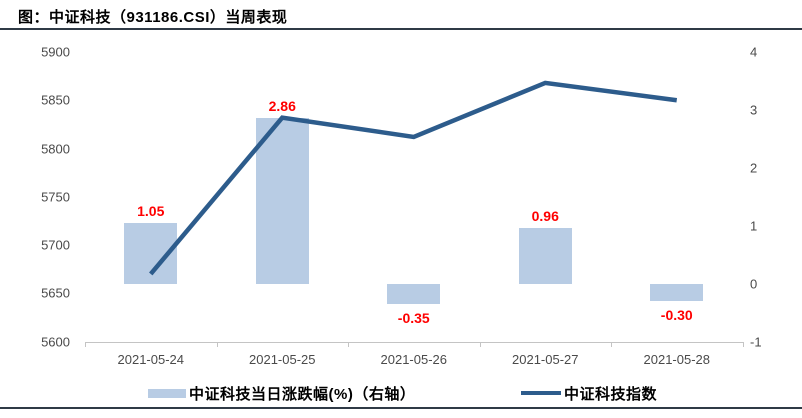  Describe the element at coordinates (545, 216) in the screenshot. I see `bar-data-label: 0.96` at that location.